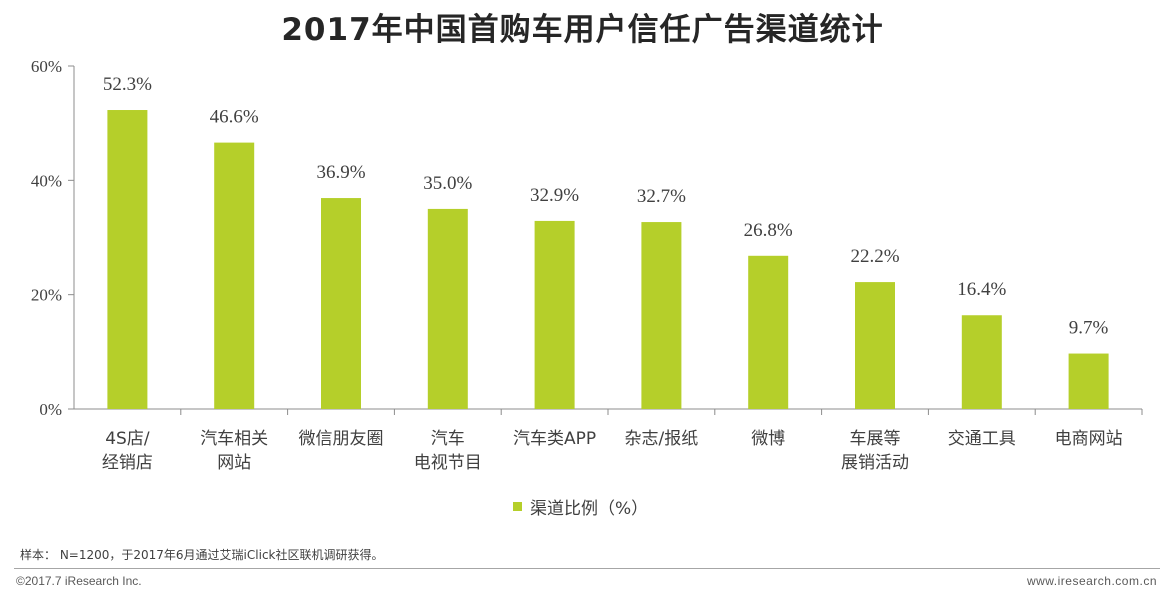 This screenshot has width=1165, height=591. What do you see at coordinates (554, 195) in the screenshot?
I see `data-label: 32.9%` at bounding box center [554, 195].